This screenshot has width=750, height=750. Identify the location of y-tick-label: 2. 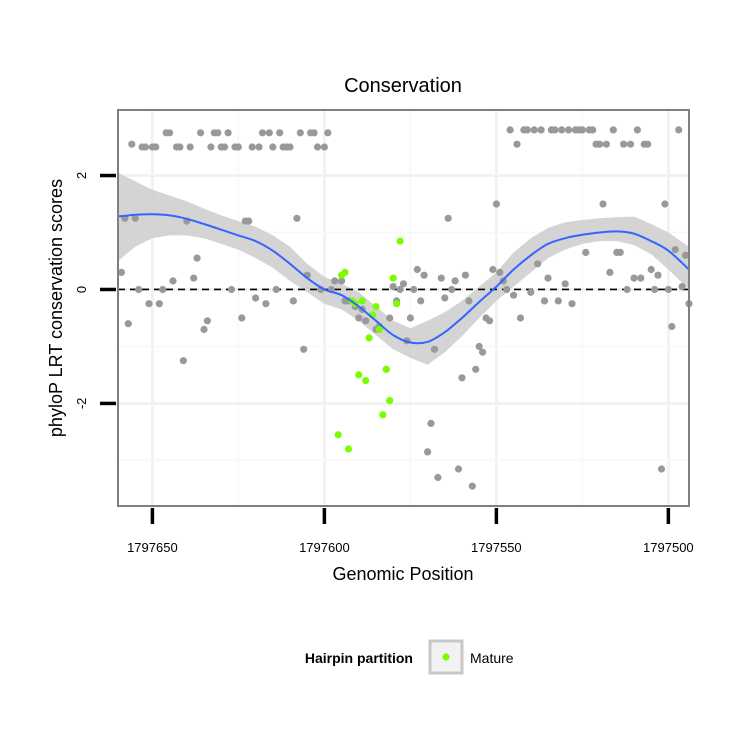
(81, 175).